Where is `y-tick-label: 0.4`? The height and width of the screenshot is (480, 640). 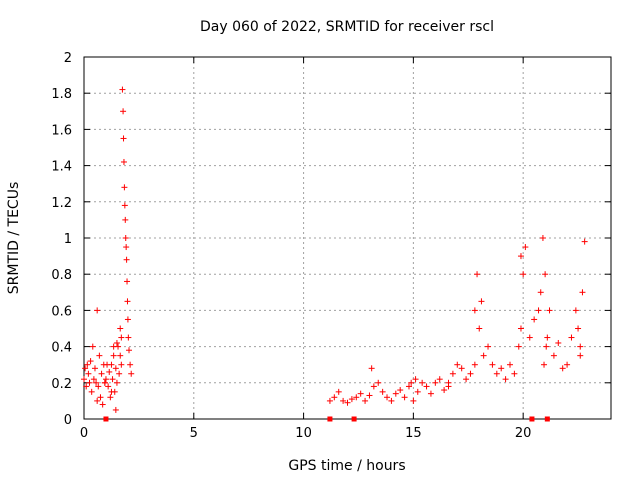 y-tick-label: 0.4 is located at coordinates (61, 348).